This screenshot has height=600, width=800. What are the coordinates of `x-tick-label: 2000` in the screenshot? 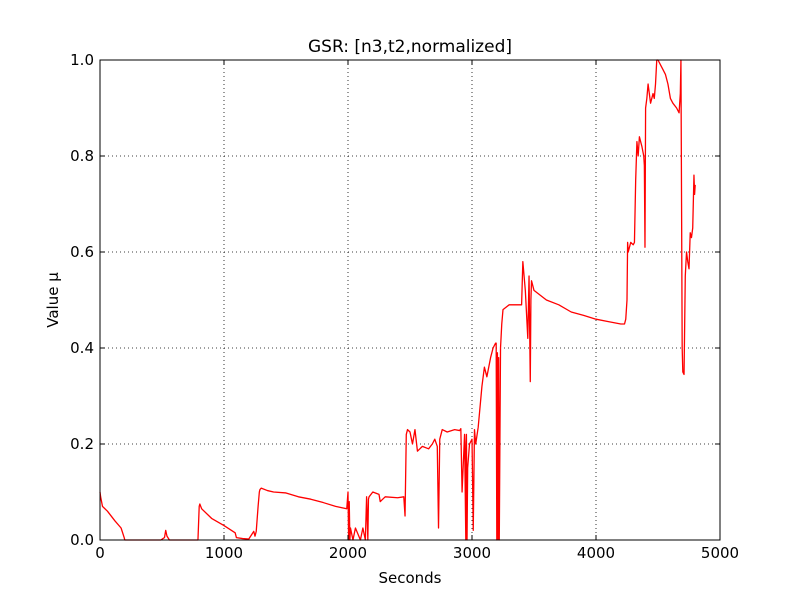 It's located at (348, 553).